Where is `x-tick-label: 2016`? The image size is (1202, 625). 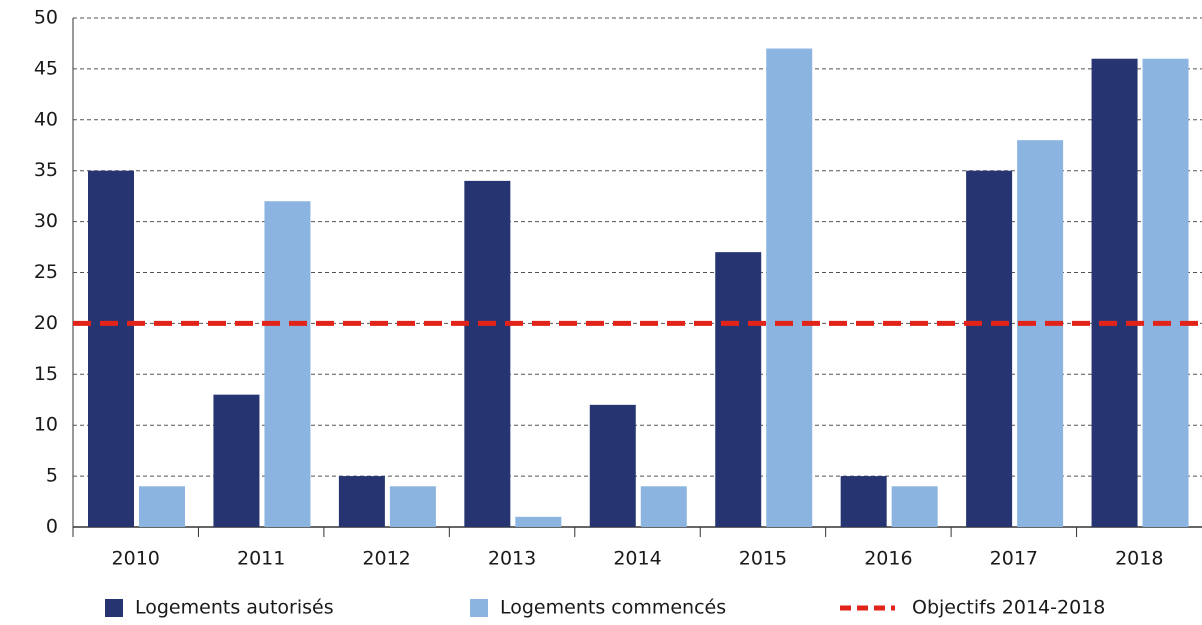 x-tick-label: 2016 is located at coordinates (888, 559).